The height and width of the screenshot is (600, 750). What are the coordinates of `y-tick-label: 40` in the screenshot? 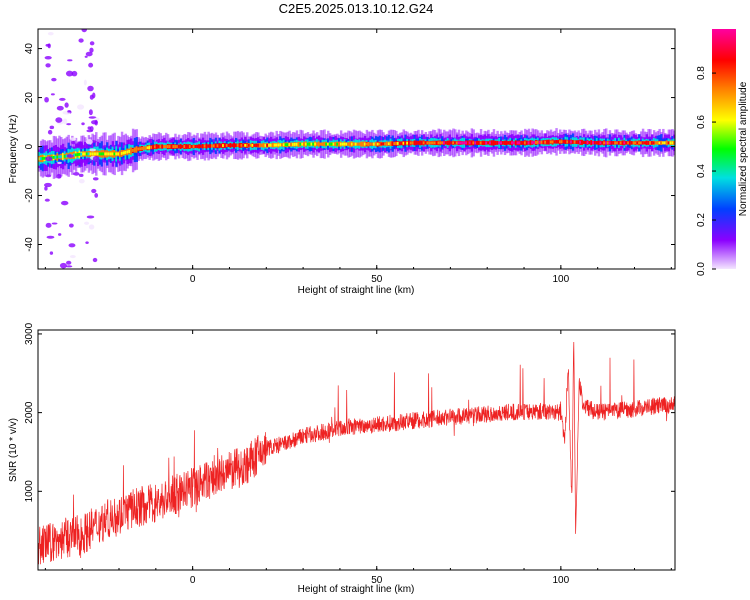 It's located at (29, 49).